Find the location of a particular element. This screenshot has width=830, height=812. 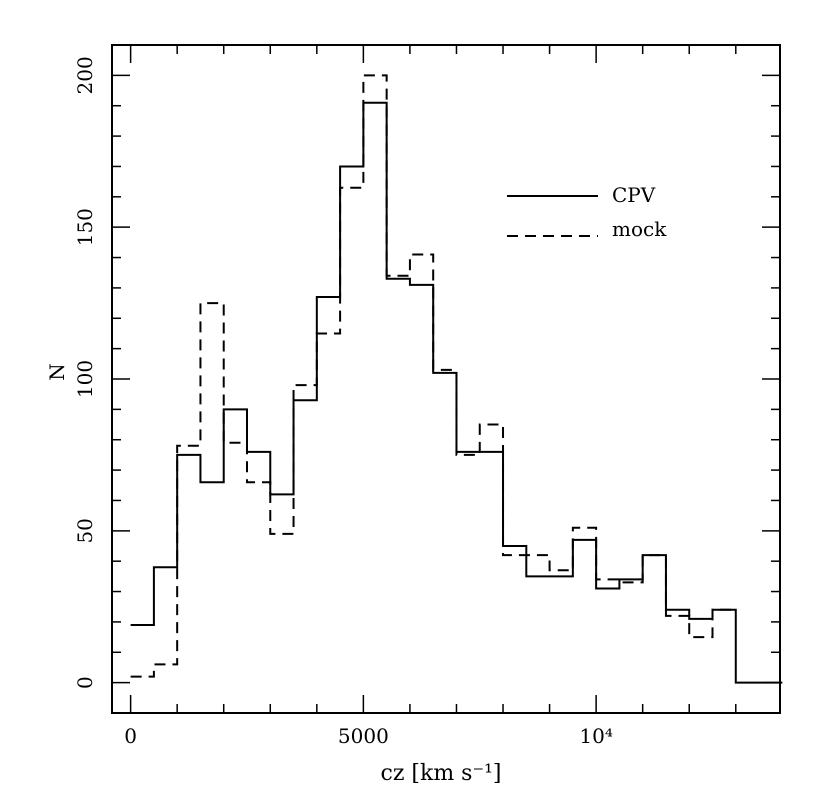

x-tick-label: 0 is located at coordinates (130, 736).